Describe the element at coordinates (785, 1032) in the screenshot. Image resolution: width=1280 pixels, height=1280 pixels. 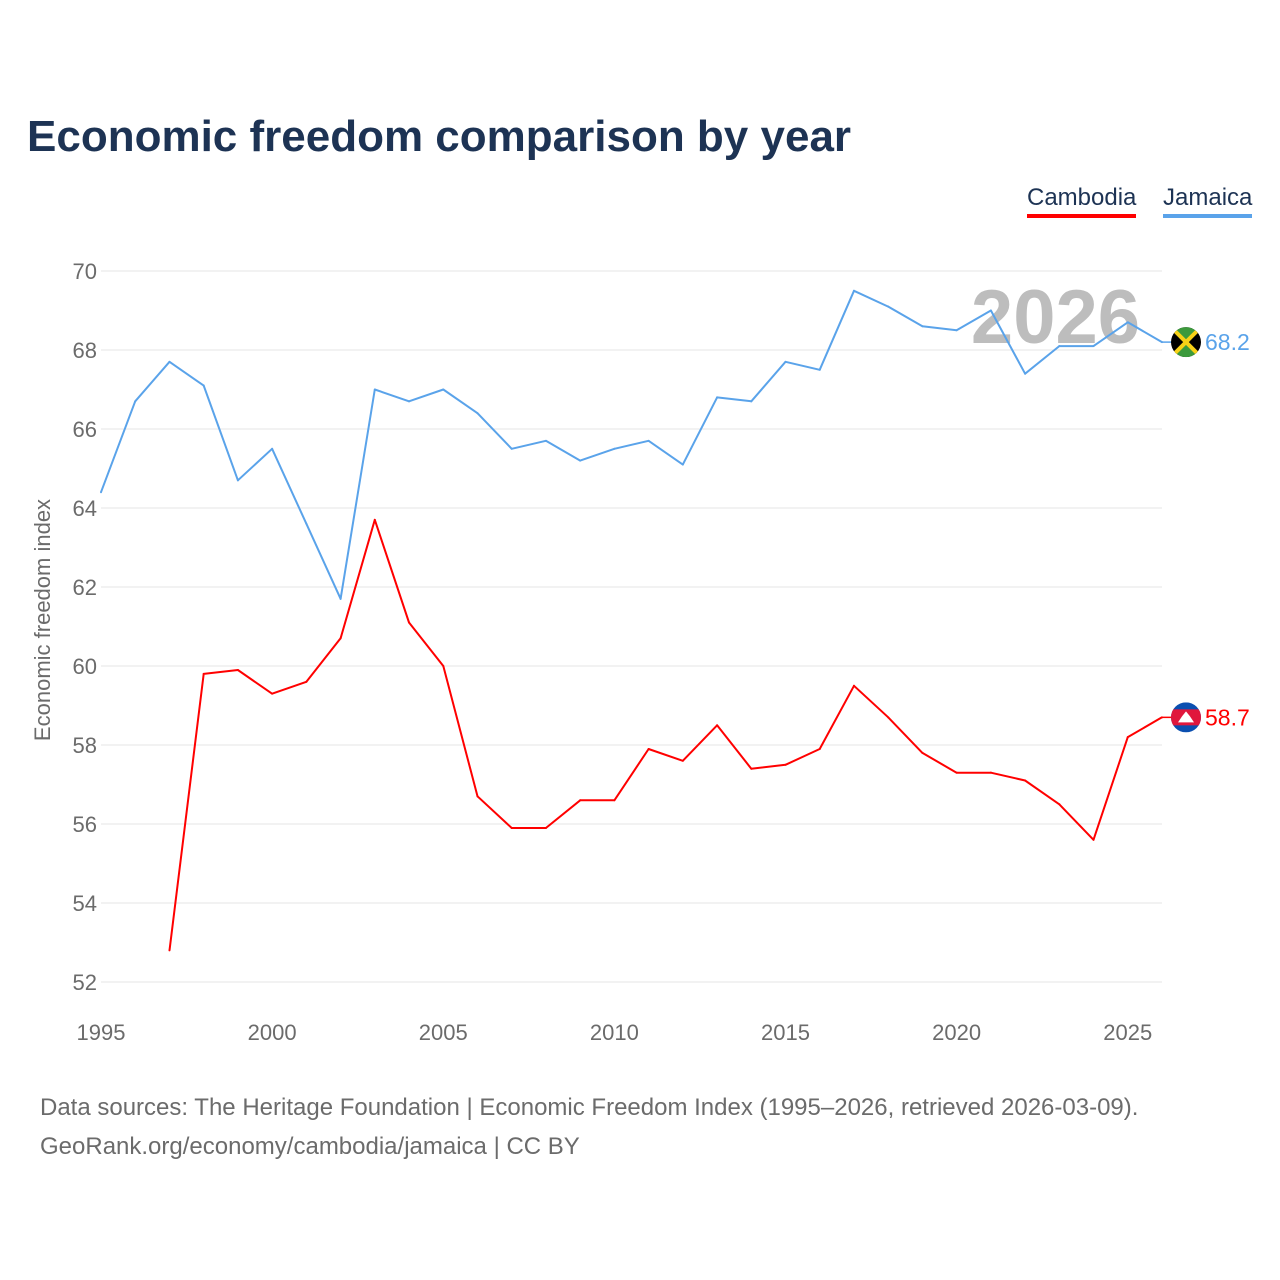
I see `x-tick-label: 2015` at that location.